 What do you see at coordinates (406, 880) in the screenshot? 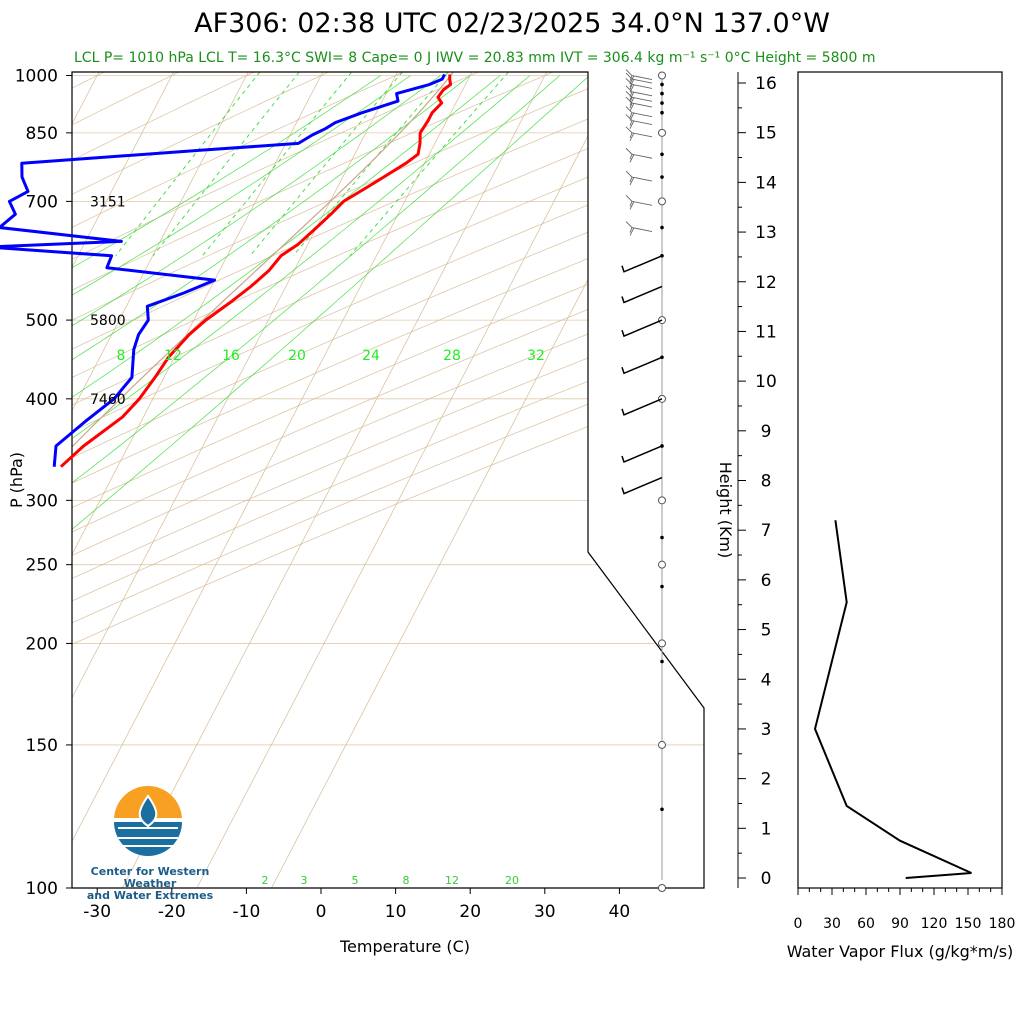
I see `mixing-ratio-bottom-label: 8` at bounding box center [406, 880].